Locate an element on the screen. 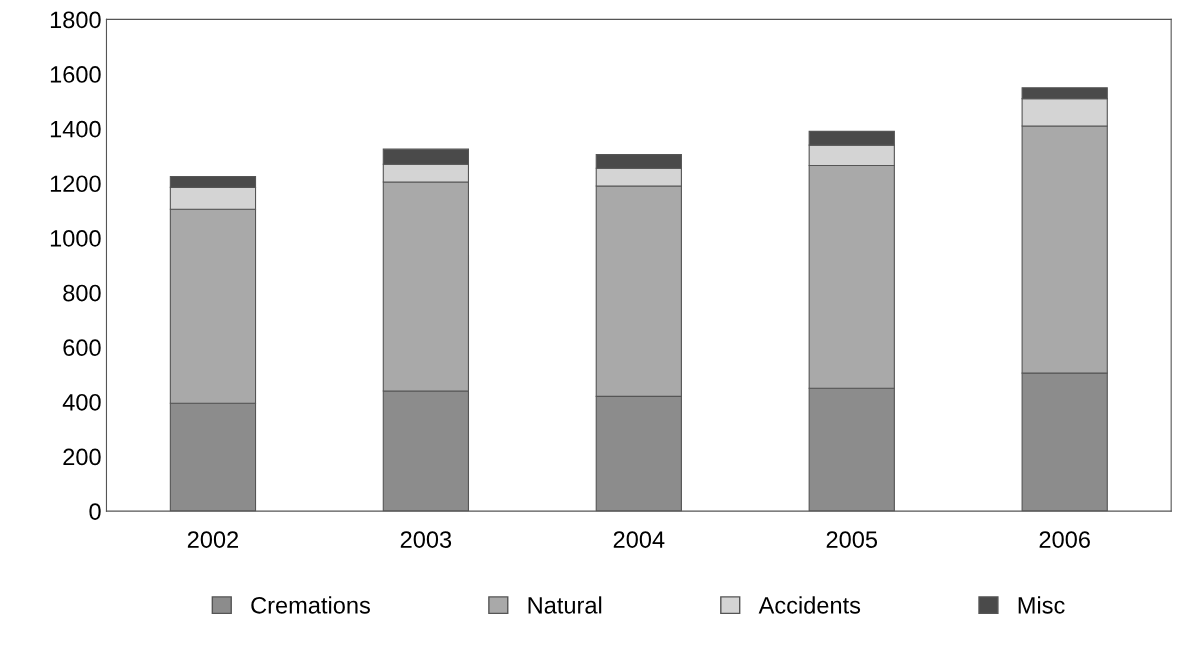 This screenshot has width=1183, height=647. y-tick-label: 0 is located at coordinates (95, 511).